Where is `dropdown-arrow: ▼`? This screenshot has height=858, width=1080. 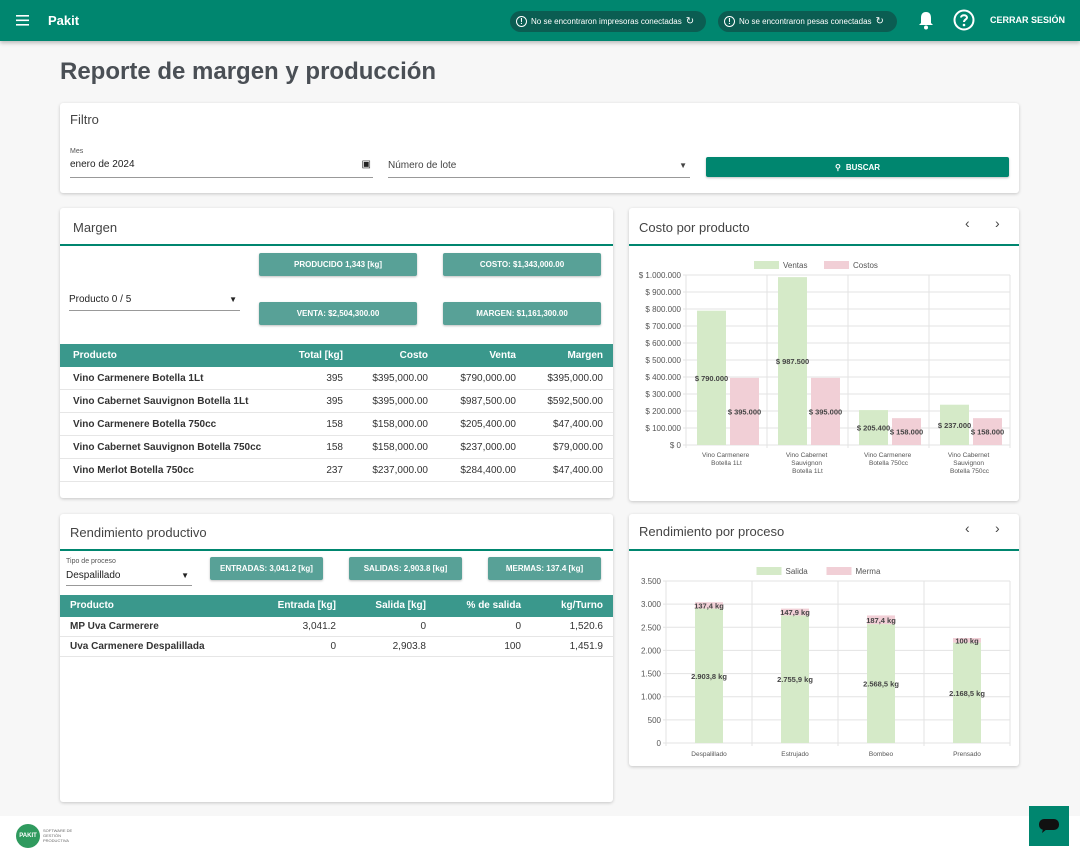 dropdown-arrow: ▼ is located at coordinates (683, 165).